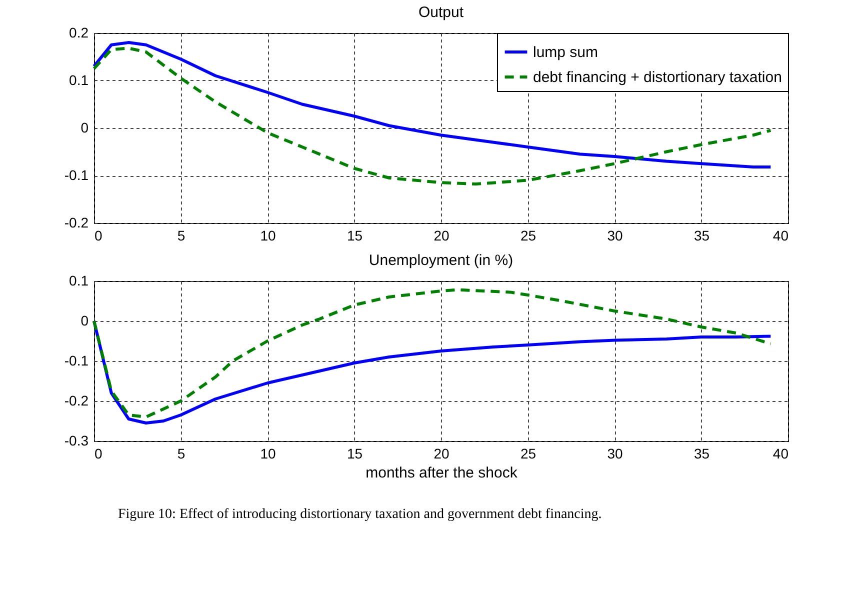 The height and width of the screenshot is (589, 846). I want to click on caption: Figure 10: Effect of introducing distortionary taxation and government debt financing., so click(360, 515).